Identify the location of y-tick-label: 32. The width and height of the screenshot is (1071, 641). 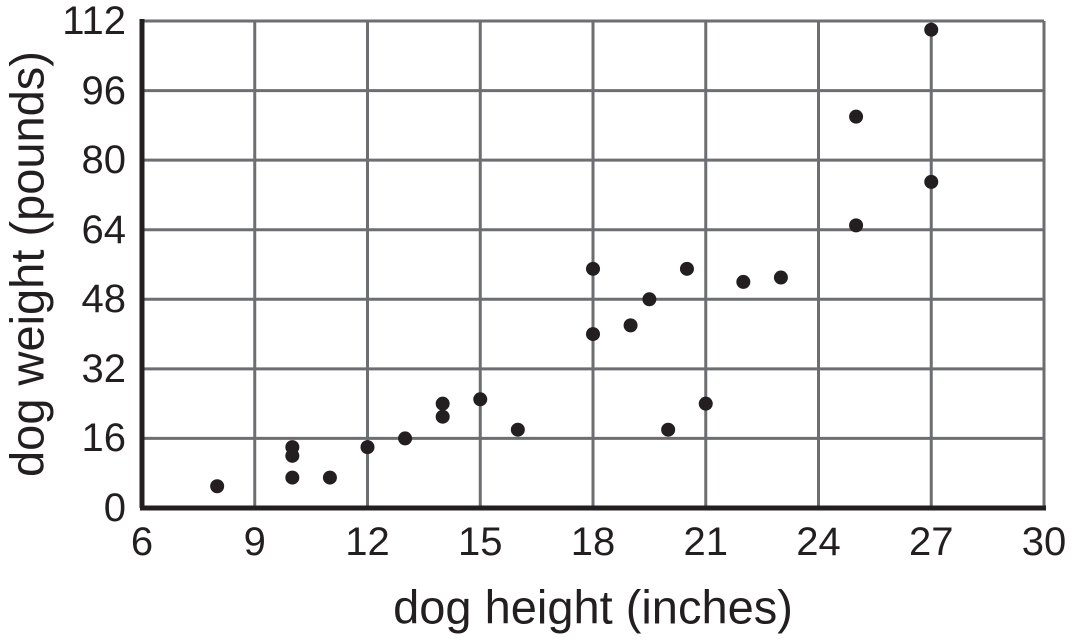
(104, 368).